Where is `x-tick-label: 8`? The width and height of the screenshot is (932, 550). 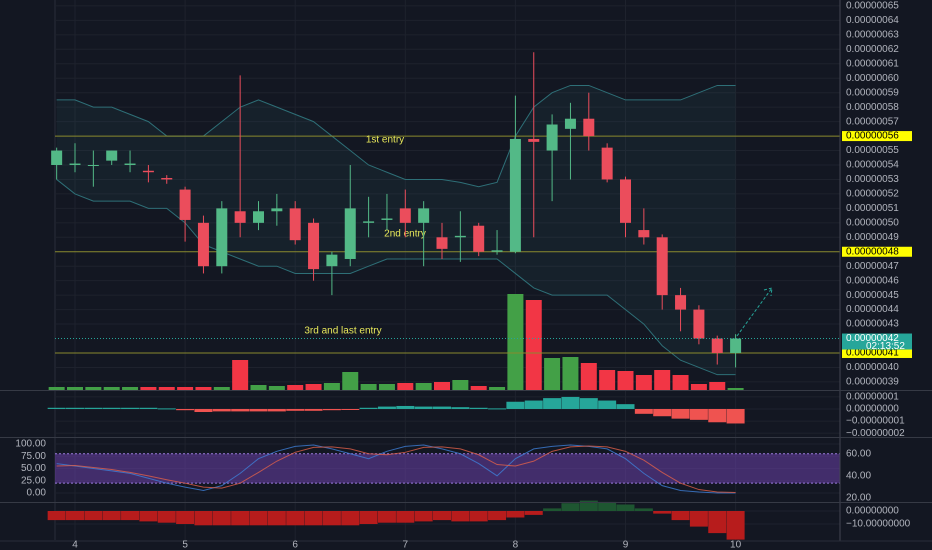
x-tick-label: 8 is located at coordinates (516, 545).